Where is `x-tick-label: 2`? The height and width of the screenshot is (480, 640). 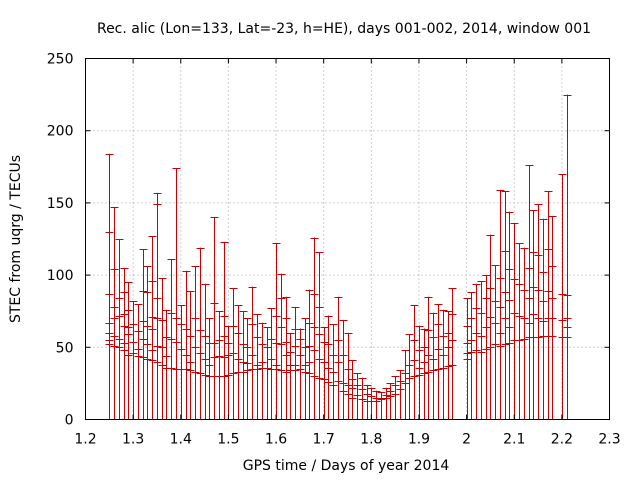 x-tick-label: 2 is located at coordinates (466, 440).